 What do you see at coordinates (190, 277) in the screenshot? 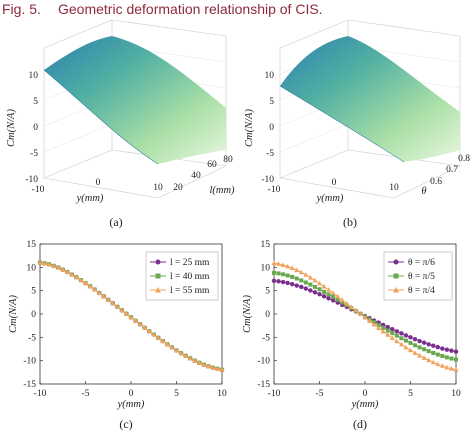
I see `panel-c-legend-2: l = 40 mm` at bounding box center [190, 277].